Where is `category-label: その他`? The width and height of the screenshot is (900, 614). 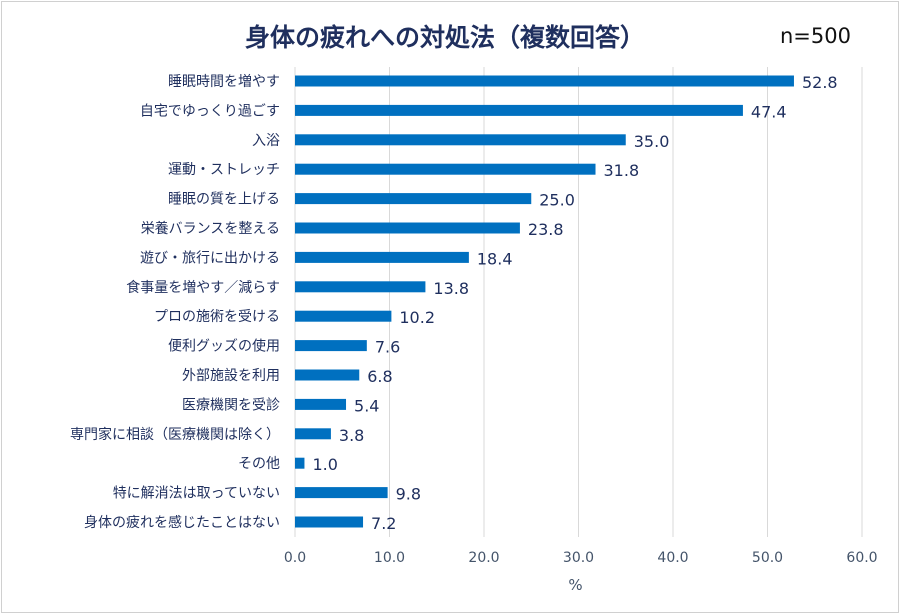
category-label: その他 is located at coordinates (259, 464).